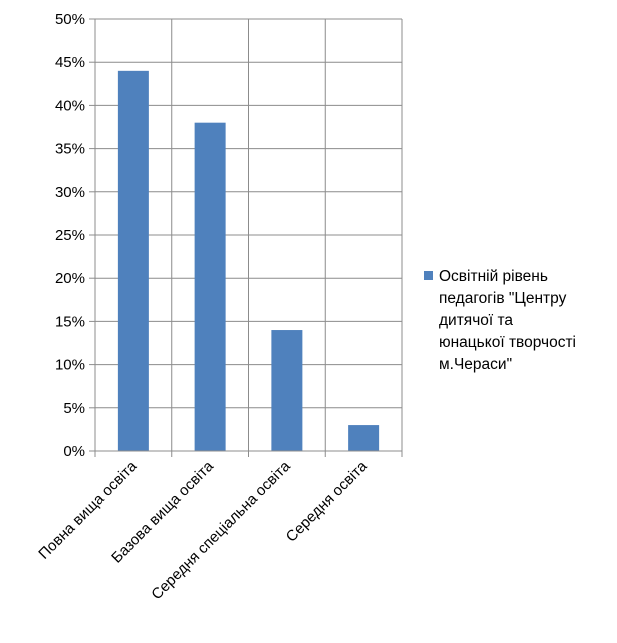 This screenshot has height=643, width=617. I want to click on legend-swatch, so click(428, 275).